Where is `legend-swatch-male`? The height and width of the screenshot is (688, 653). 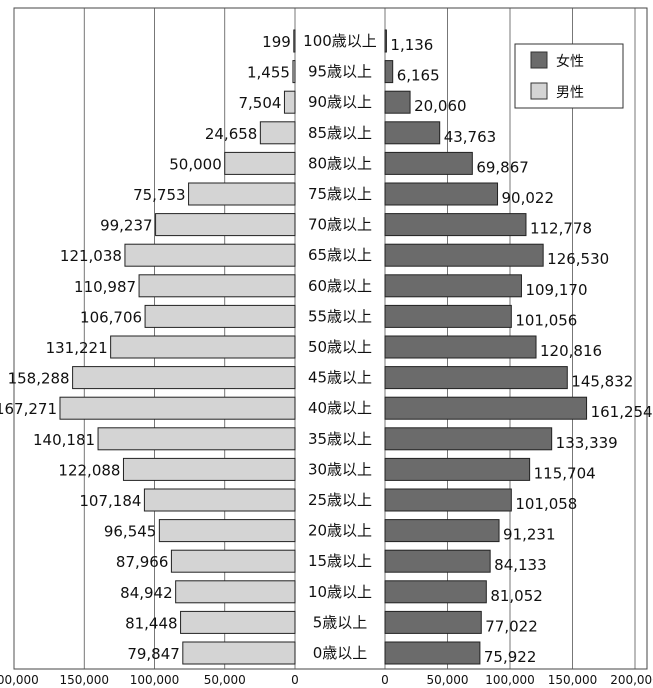
legend-swatch-male is located at coordinates (539, 91).